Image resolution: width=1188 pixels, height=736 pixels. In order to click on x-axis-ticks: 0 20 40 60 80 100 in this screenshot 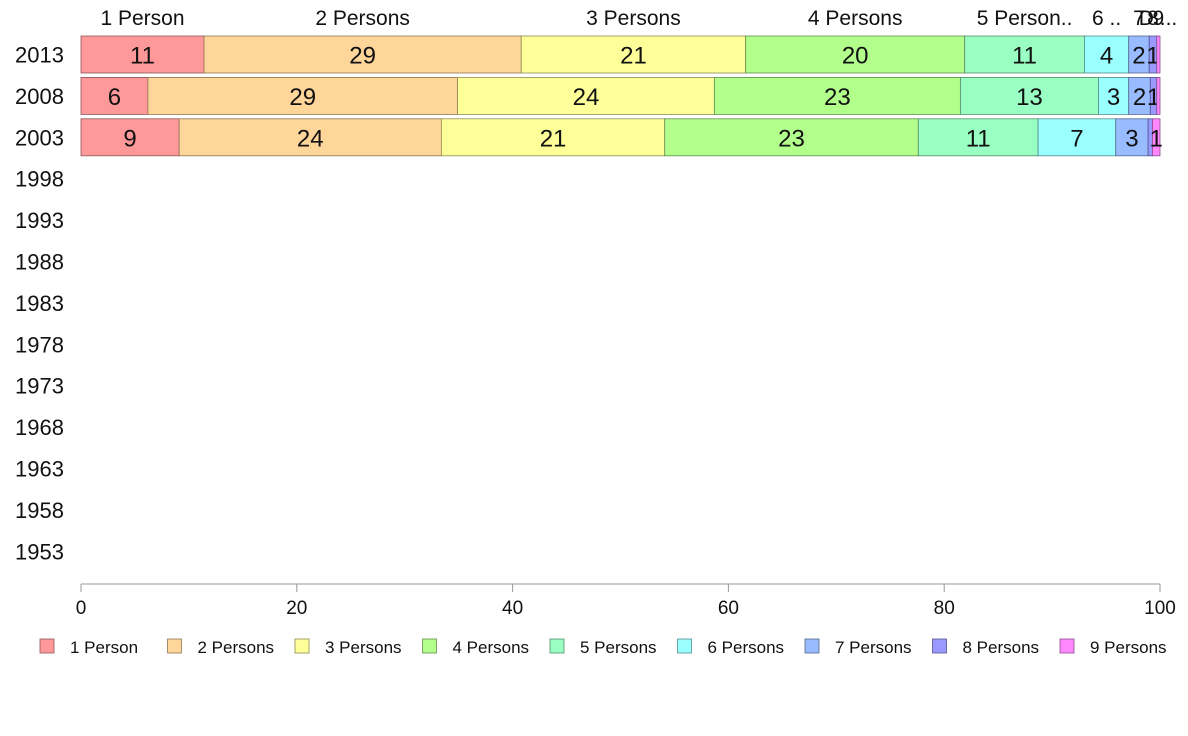, I will do `click(626, 601)`.